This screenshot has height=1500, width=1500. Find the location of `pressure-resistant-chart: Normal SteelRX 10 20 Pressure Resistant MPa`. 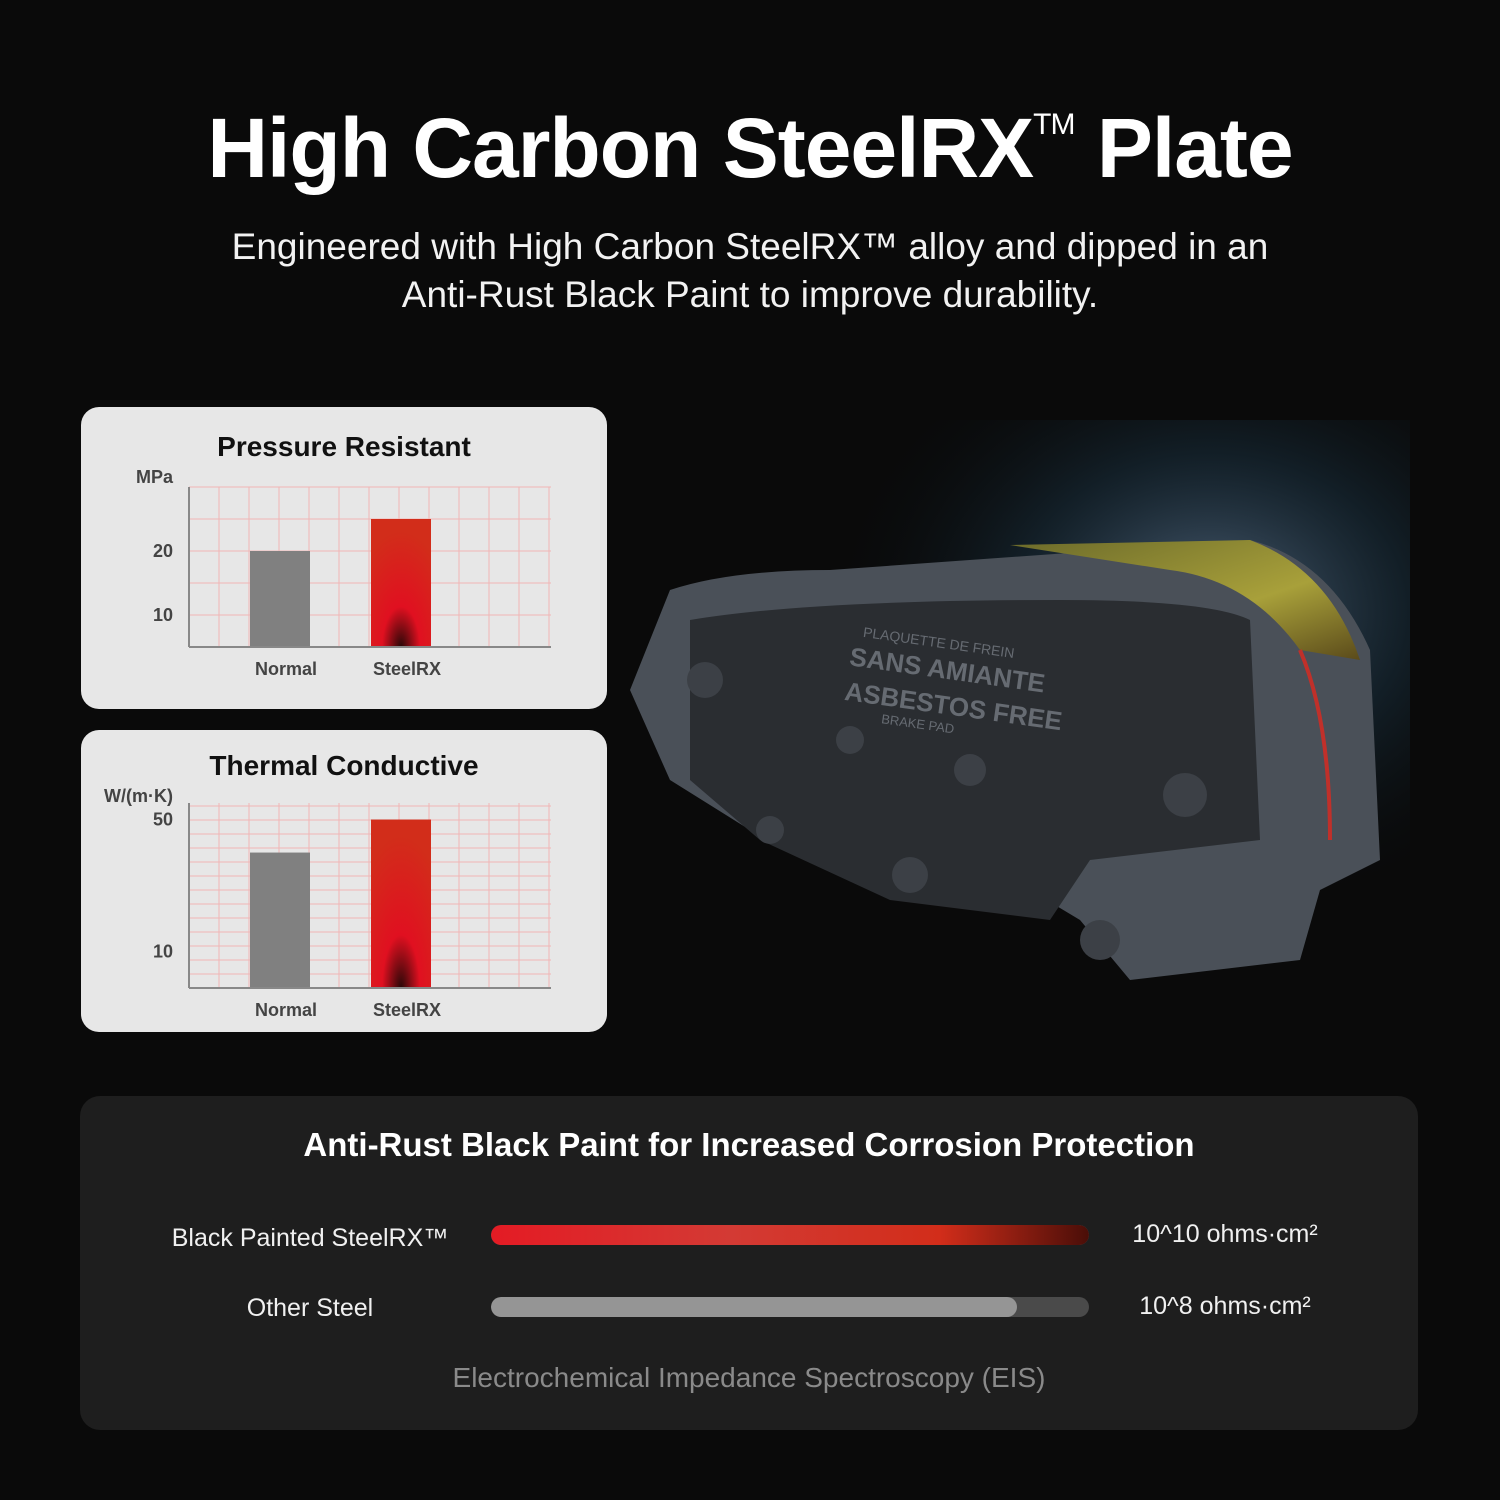

pressure-resistant-chart: Normal SteelRX 10 20 Pressure Resistant MPa is located at coordinates (344, 558).